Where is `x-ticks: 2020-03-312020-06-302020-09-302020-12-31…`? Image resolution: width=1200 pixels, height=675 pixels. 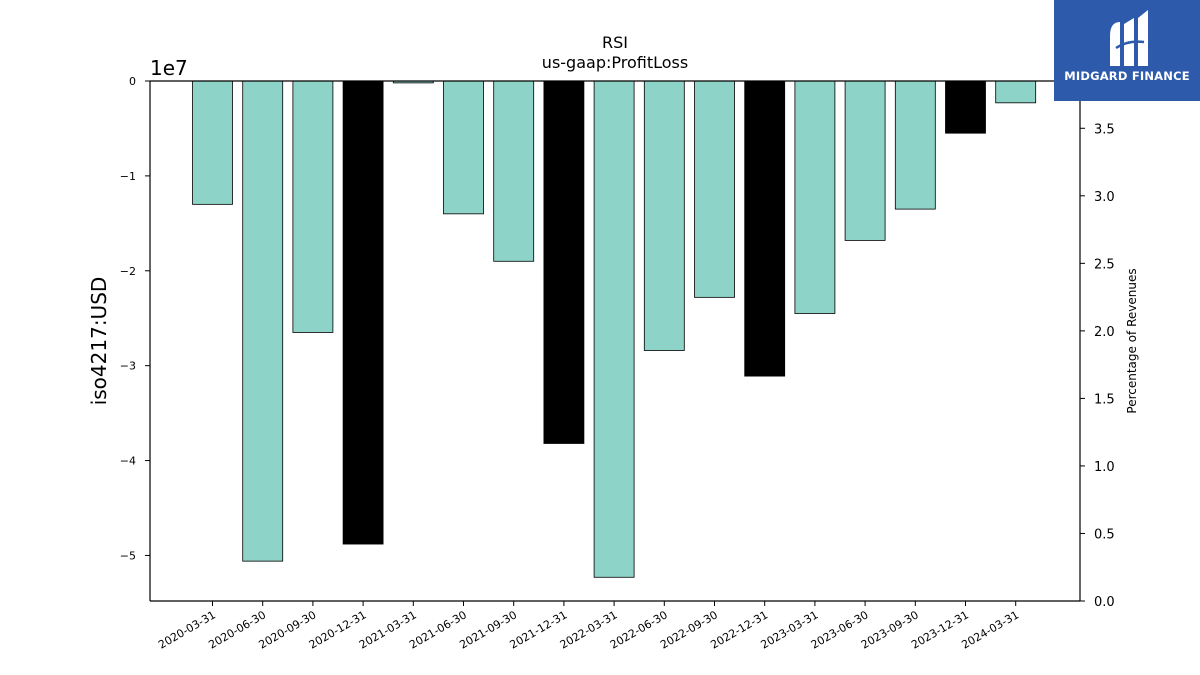 x-ticks: 2020-03-312020-06-302020-09-302020-12-31… is located at coordinates (588, 626).